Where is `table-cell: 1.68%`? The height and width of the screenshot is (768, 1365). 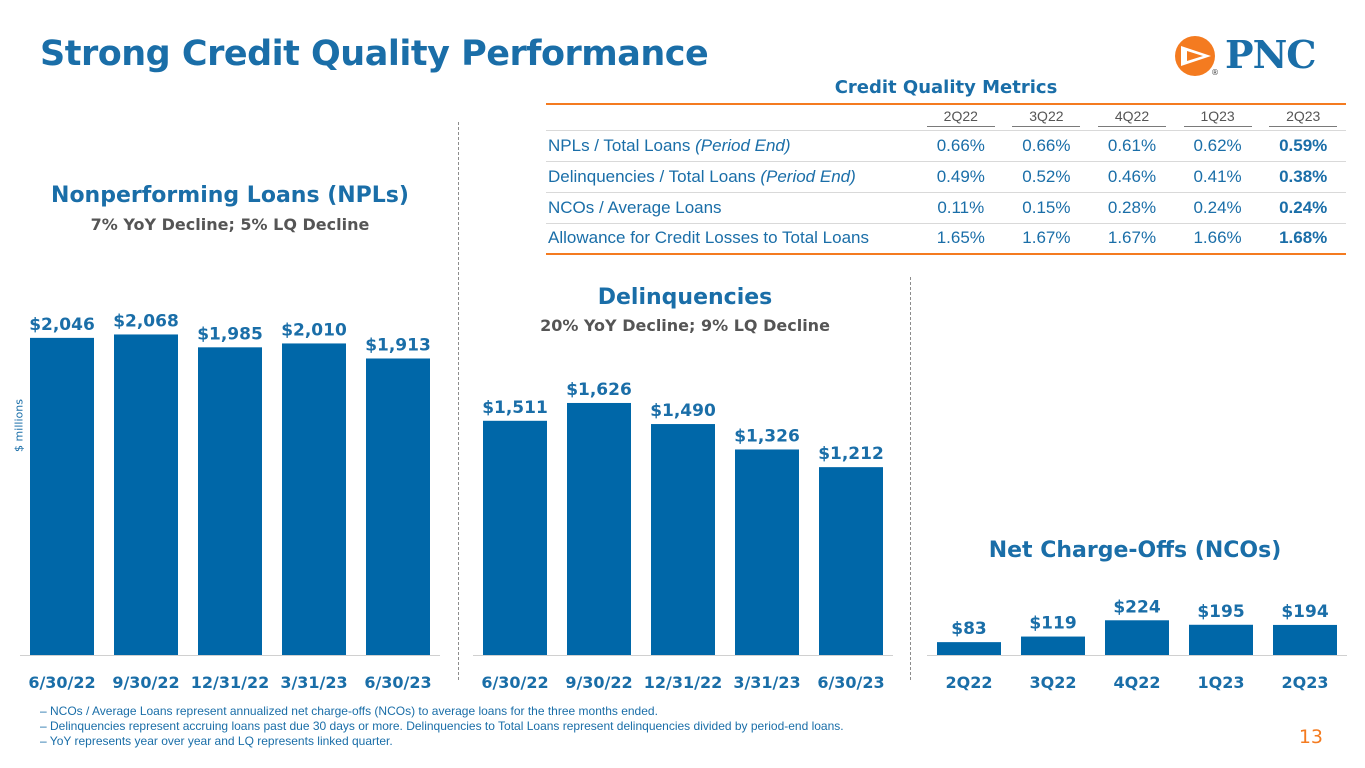
table-cell: 1.68% is located at coordinates (1303, 238).